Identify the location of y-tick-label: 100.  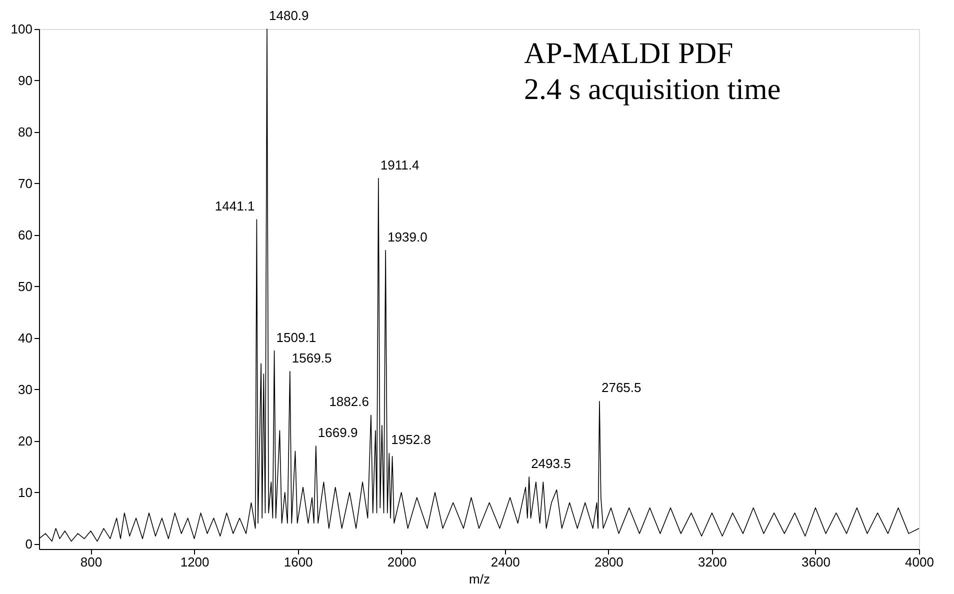
(21, 29).